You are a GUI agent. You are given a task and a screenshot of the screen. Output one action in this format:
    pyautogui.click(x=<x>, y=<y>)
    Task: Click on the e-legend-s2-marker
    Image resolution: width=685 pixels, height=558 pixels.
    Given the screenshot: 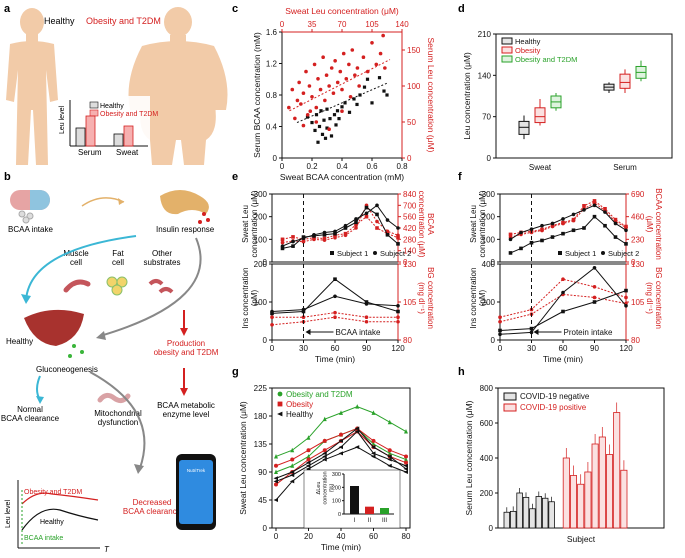 What is the action you would take?
    pyautogui.click(x=375, y=253)
    